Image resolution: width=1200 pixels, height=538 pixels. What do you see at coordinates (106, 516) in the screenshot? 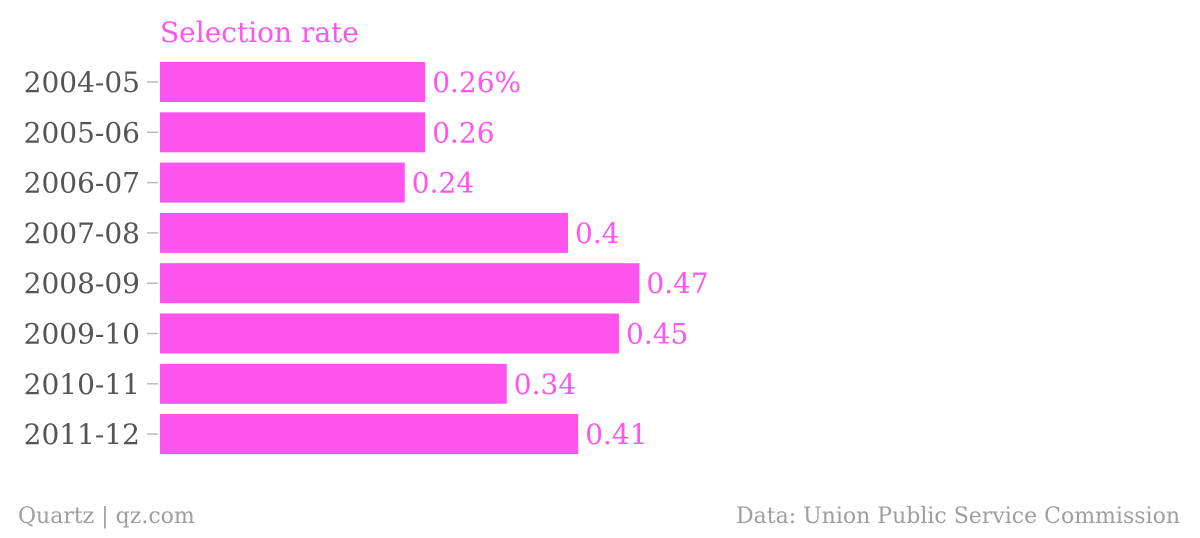
I see `footer-brand: Quartz | qz.com` at bounding box center [106, 516].